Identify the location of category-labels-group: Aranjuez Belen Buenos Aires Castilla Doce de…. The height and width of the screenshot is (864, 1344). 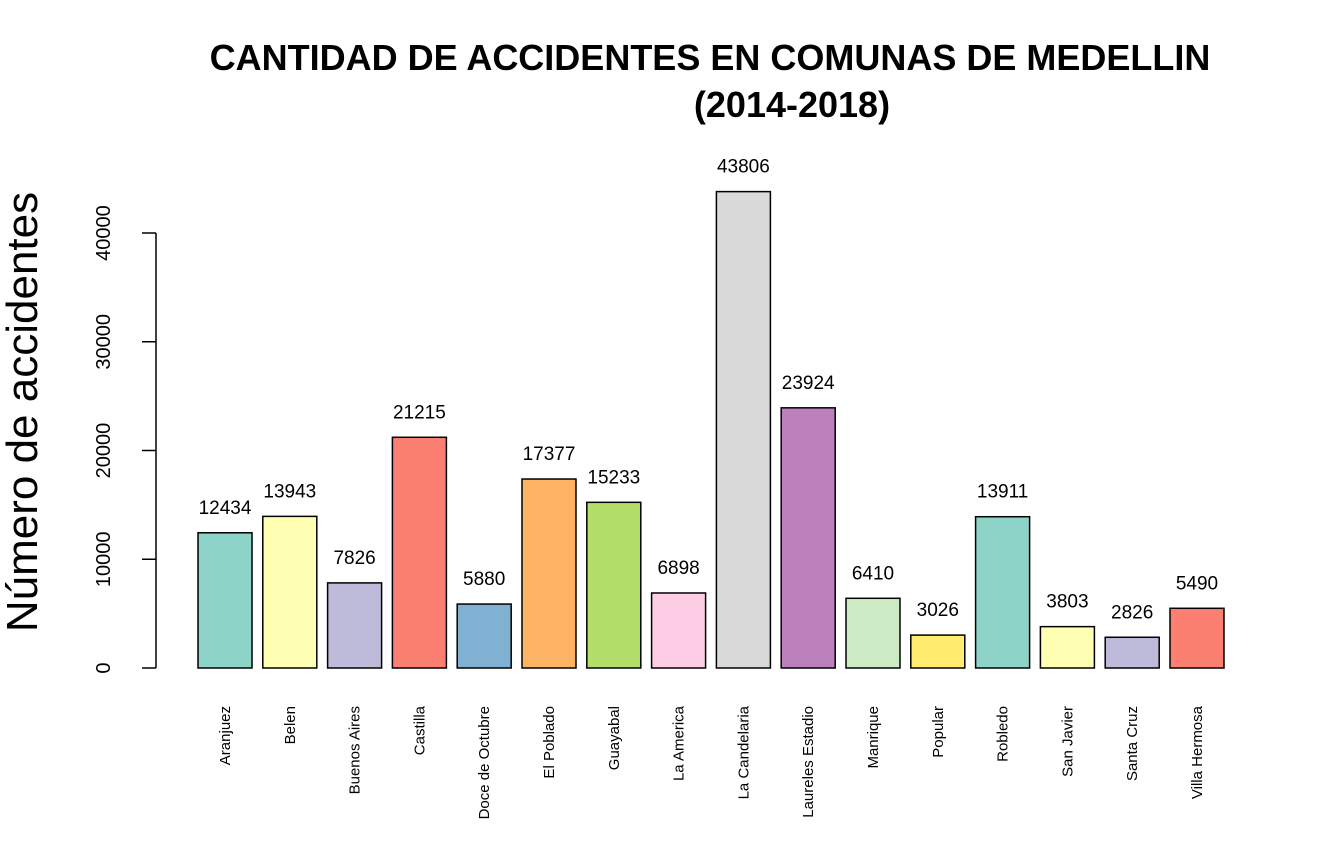
(711, 762).